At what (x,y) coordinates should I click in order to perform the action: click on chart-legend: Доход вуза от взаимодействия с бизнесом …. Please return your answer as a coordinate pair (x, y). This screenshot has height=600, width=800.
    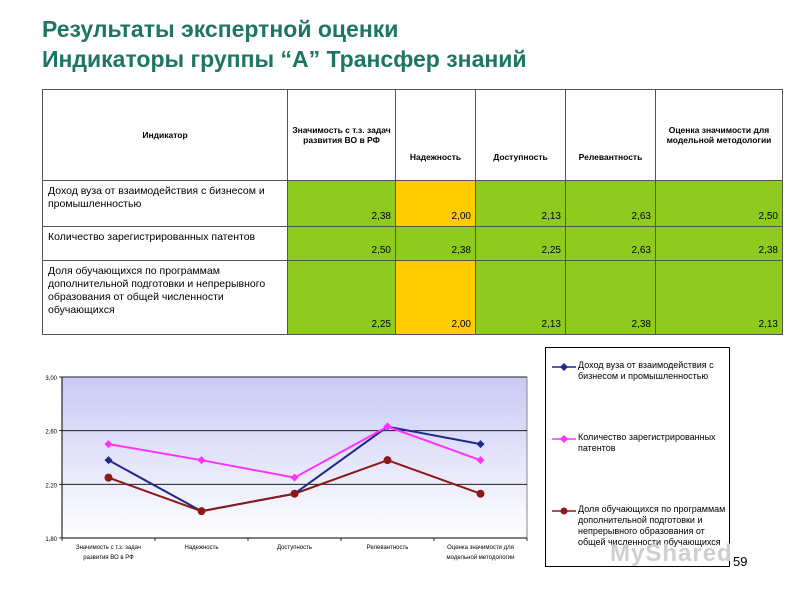
    Looking at the image, I should click on (637, 457).